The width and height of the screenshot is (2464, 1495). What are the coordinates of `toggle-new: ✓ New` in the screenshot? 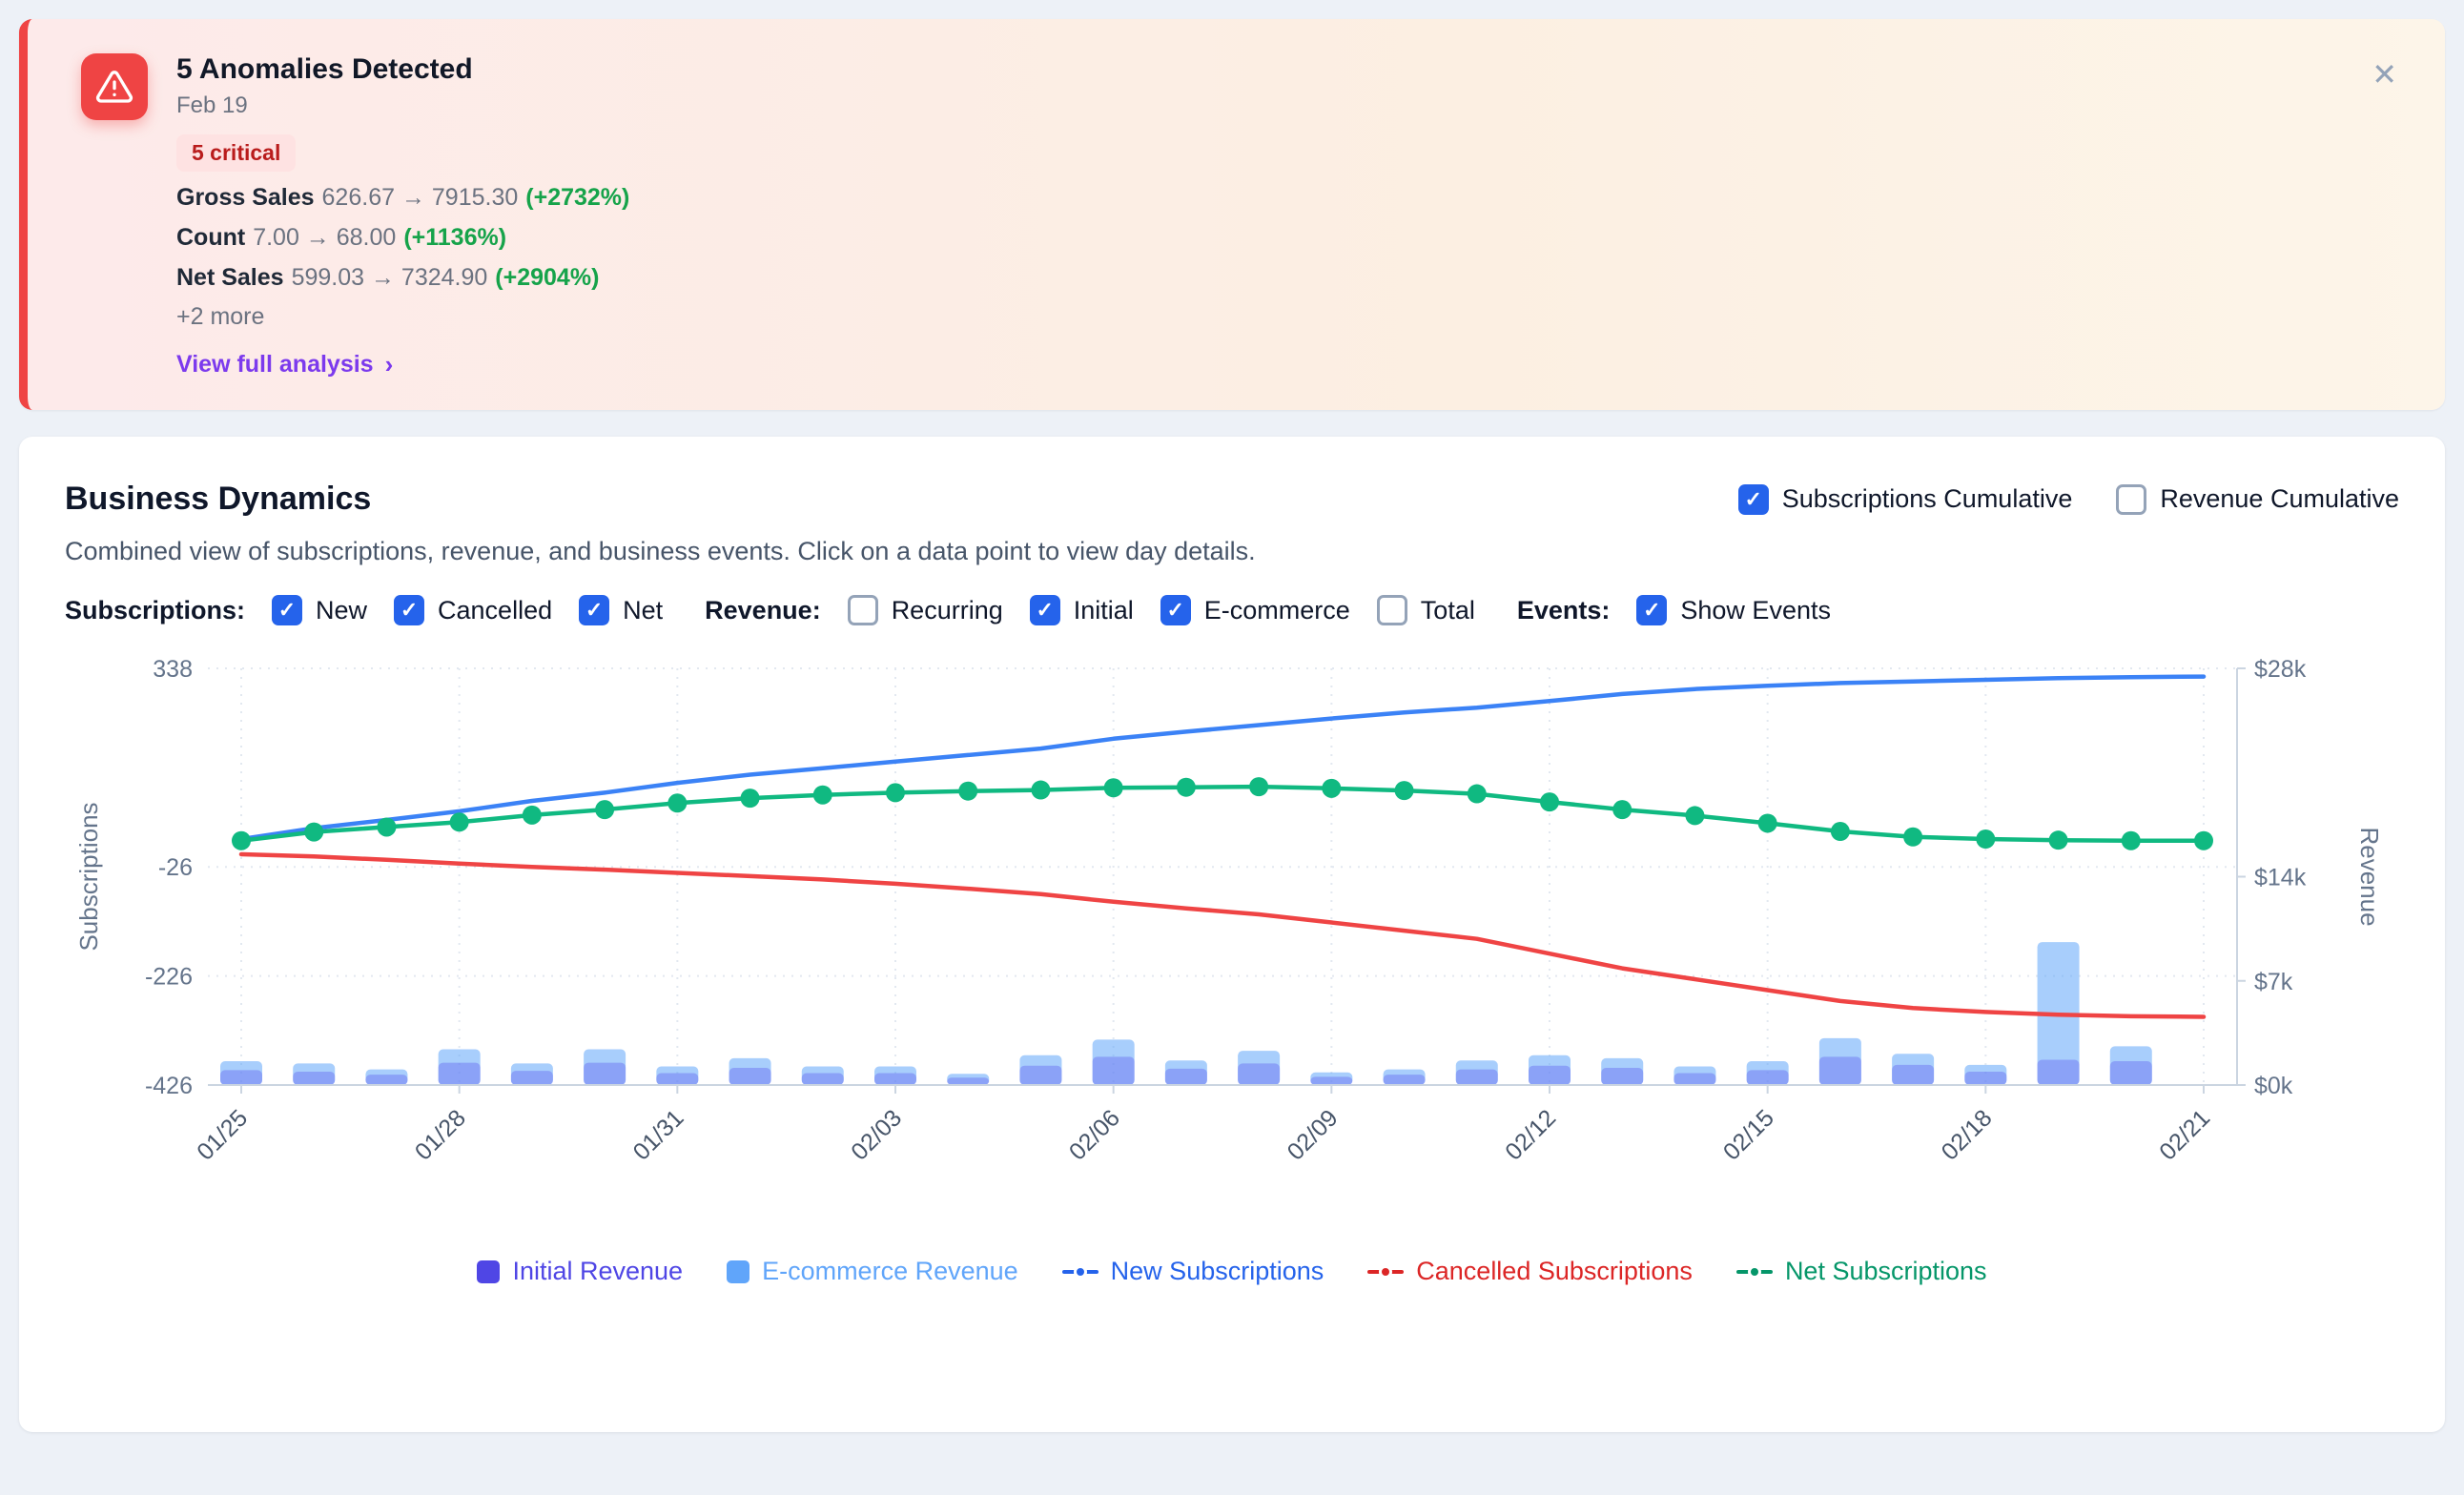 It's located at (319, 610).